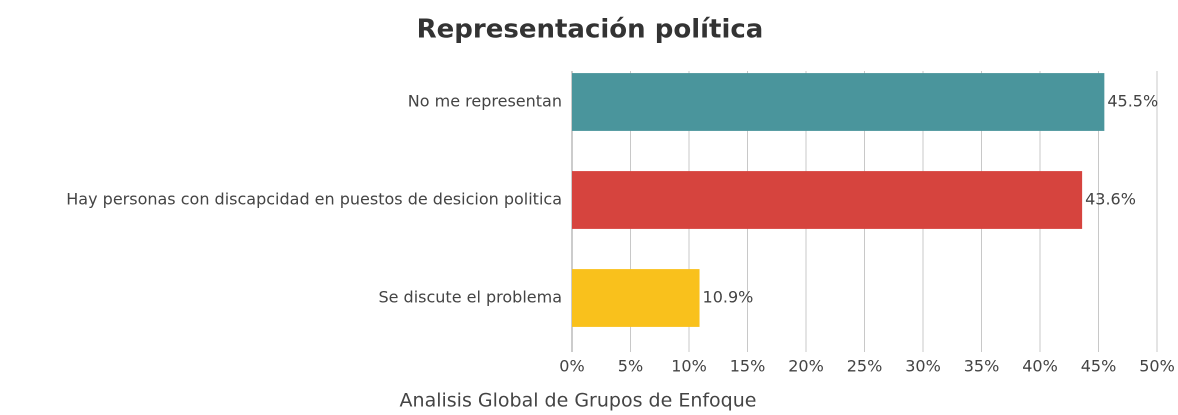 The image size is (1178, 415). What do you see at coordinates (689, 366) in the screenshot?
I see `x-tick-label: 10%` at bounding box center [689, 366].